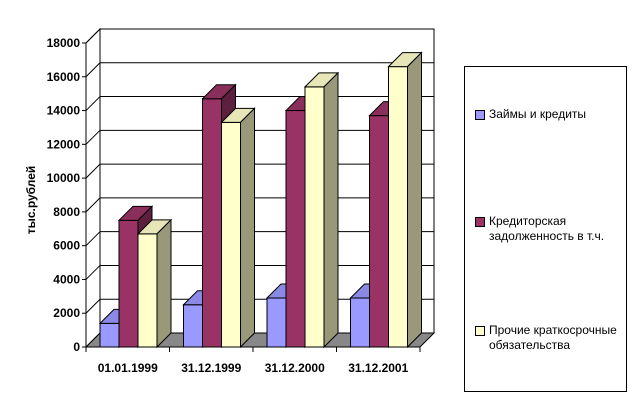 The height and width of the screenshot is (407, 636). Describe the element at coordinates (66, 246) in the screenshot. I see `y-tick-label: 6000` at that location.